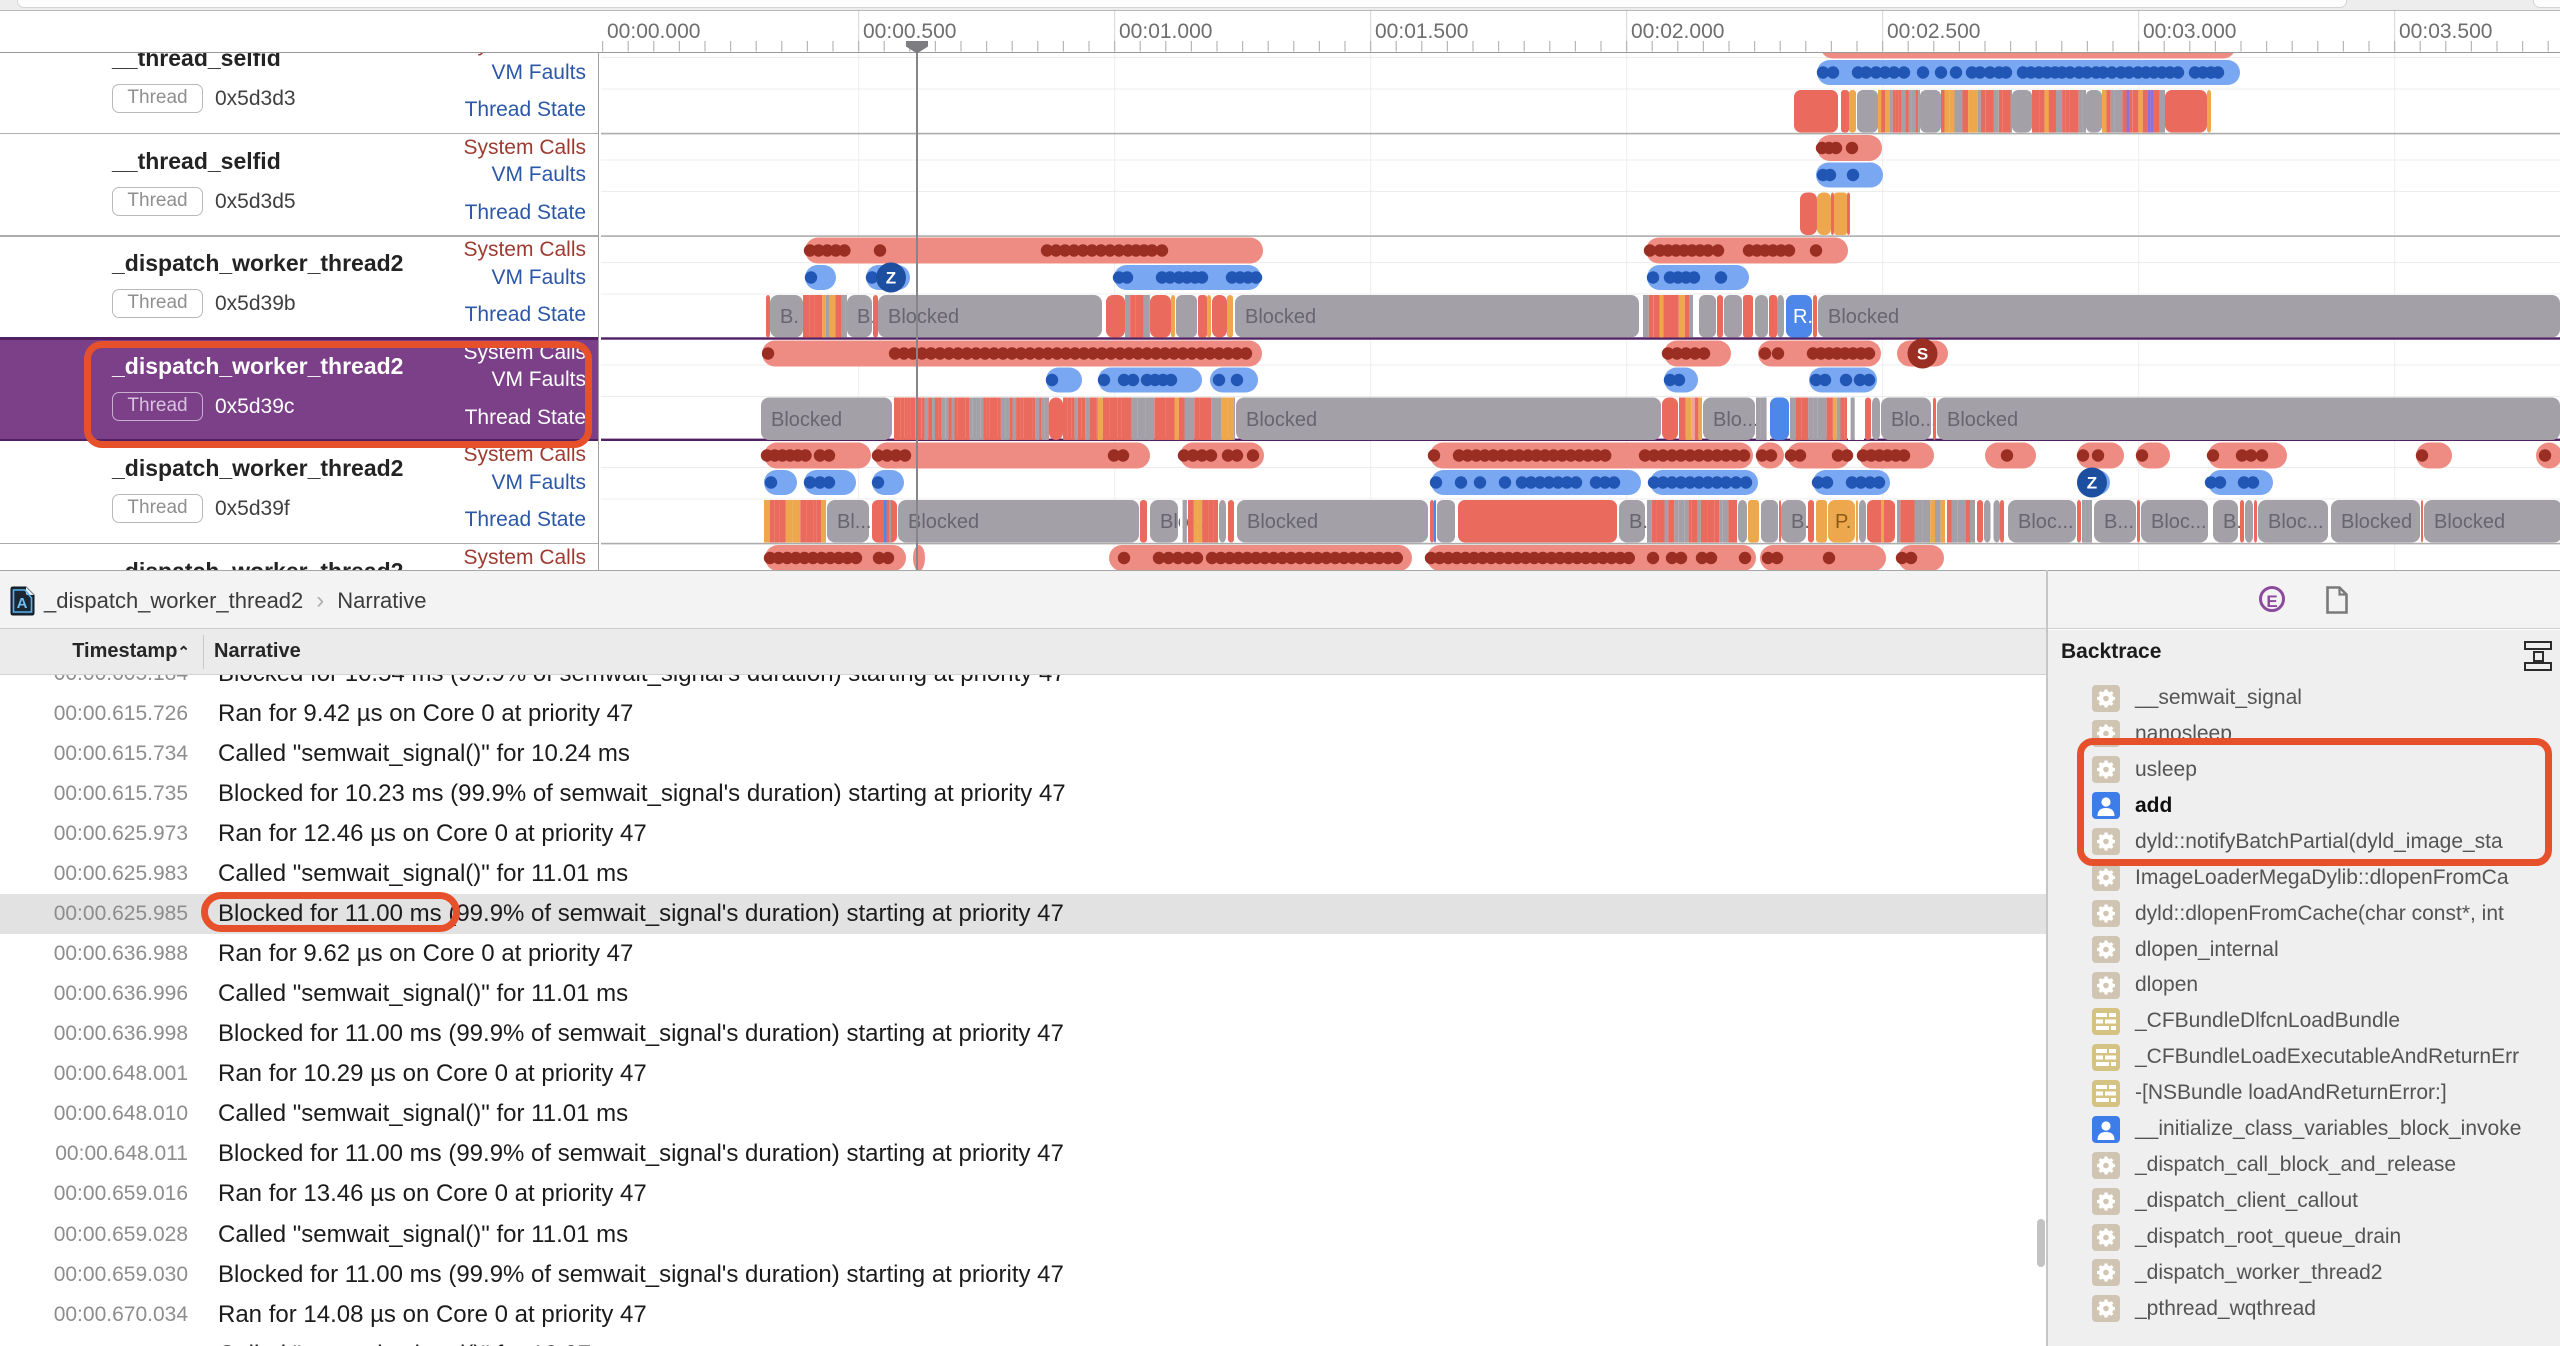 The width and height of the screenshot is (2560, 1346). I want to click on svg-text: 00:00.500, so click(909, 31).